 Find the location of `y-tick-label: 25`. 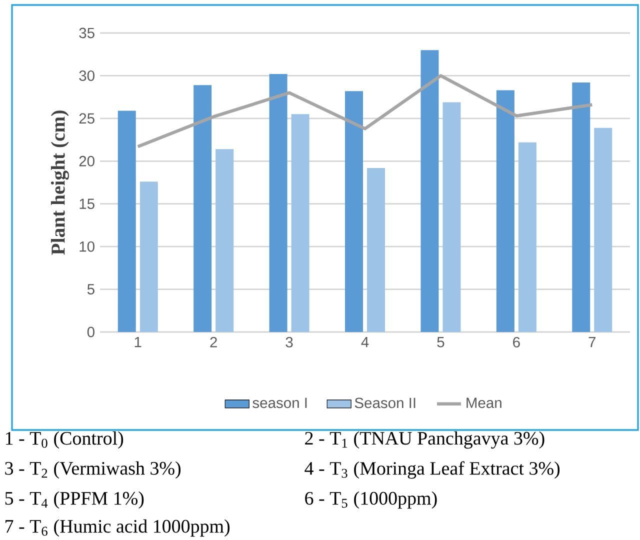

y-tick-label: 25 is located at coordinates (86, 118).